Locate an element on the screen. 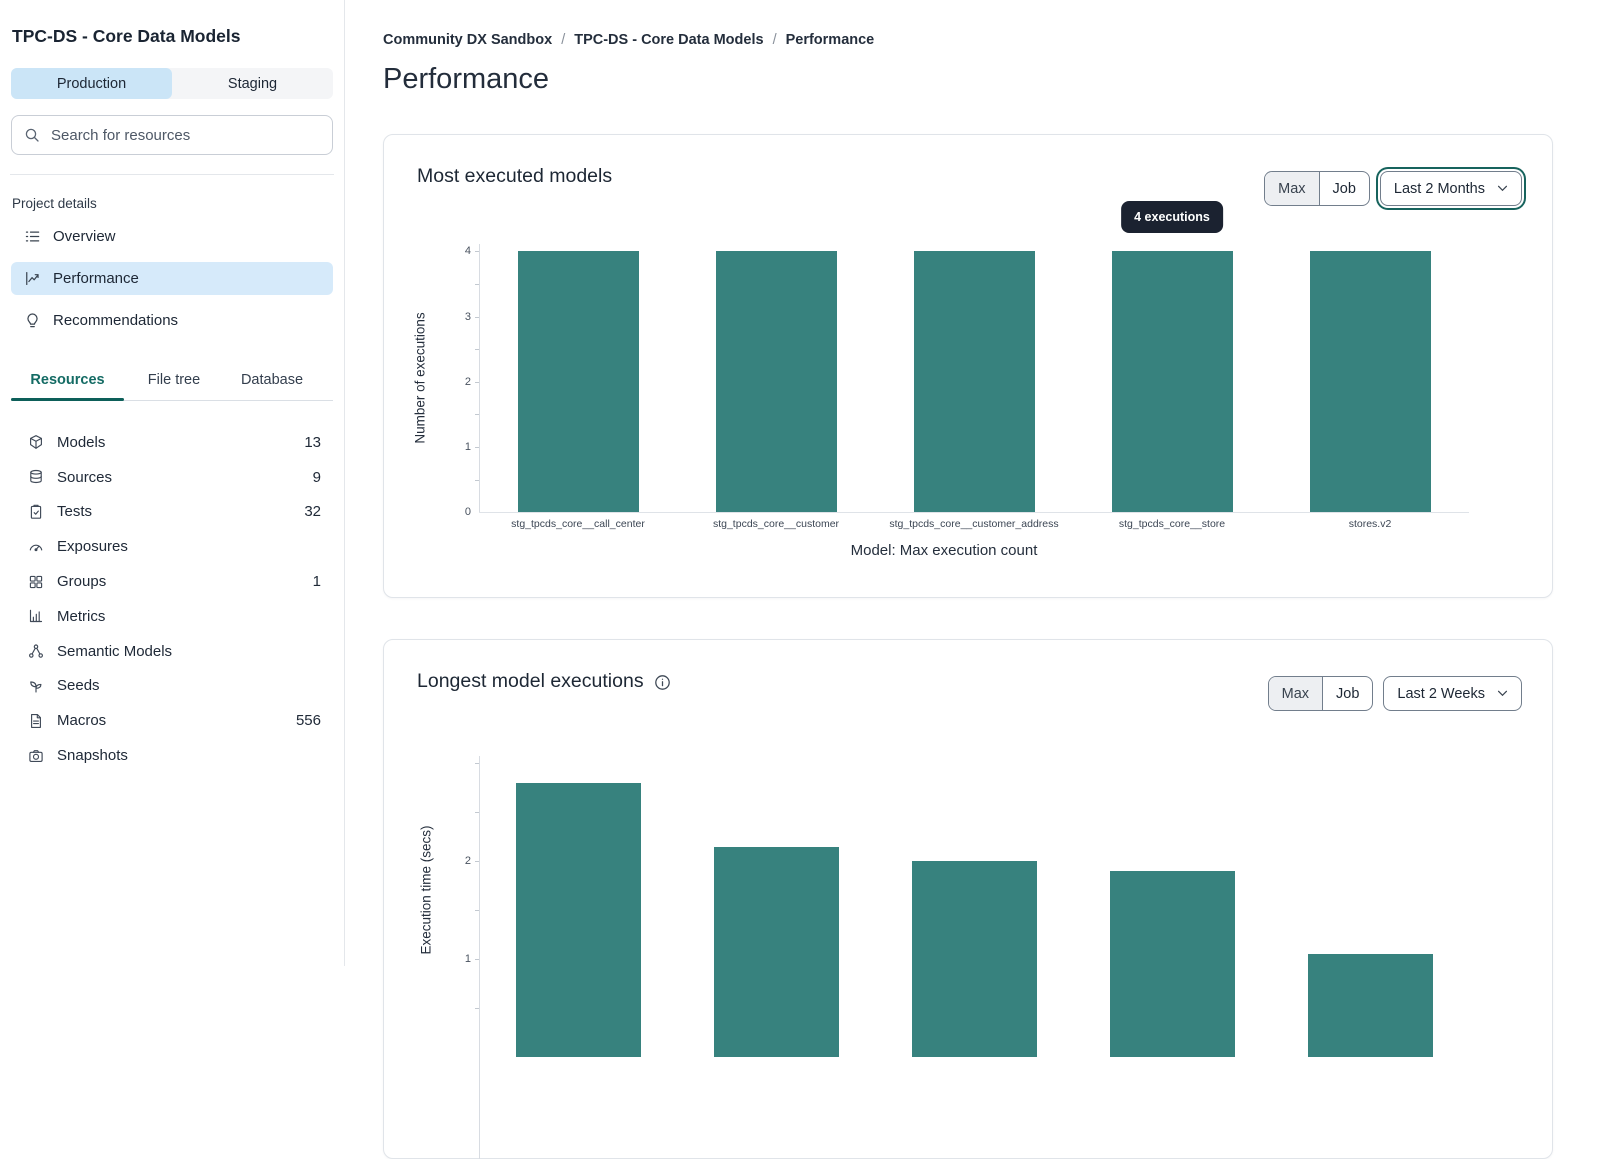 The height and width of the screenshot is (1159, 1621). resource-label: Tests is located at coordinates (75, 512).